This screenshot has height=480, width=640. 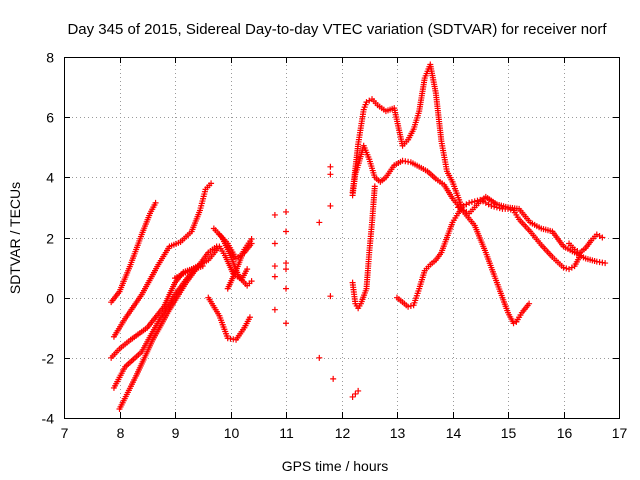 What do you see at coordinates (48, 419) in the screenshot?
I see `y-tick-label: -4` at bounding box center [48, 419].